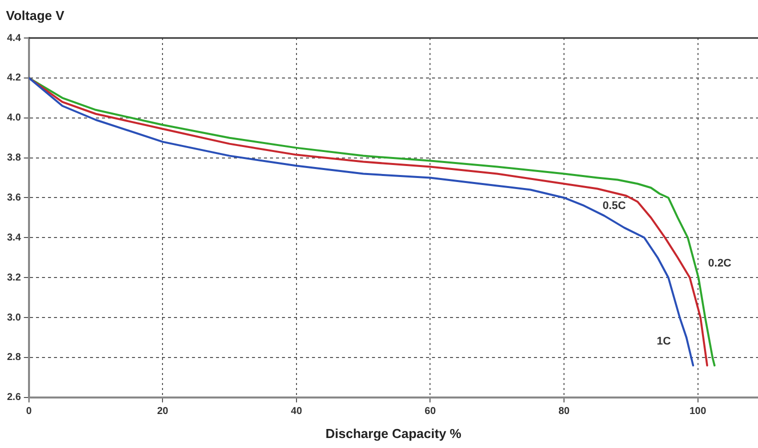  What do you see at coordinates (394, 433) in the screenshot?
I see `x-axis-title: Discharge Capacity %` at bounding box center [394, 433].